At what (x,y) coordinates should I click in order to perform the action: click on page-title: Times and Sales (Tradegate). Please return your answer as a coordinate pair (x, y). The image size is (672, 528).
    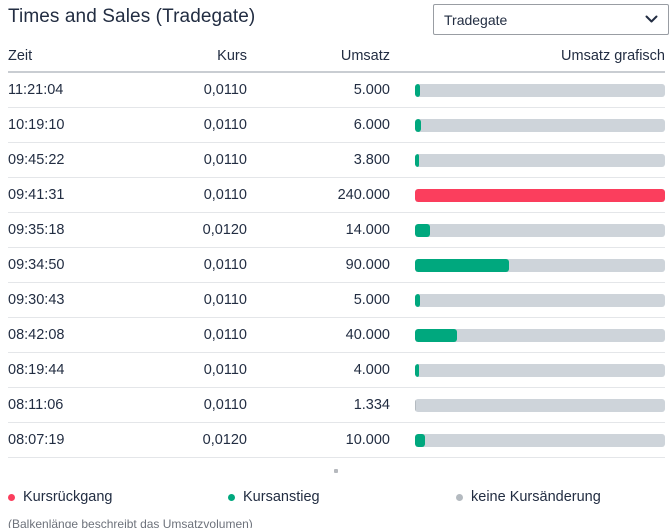
    Looking at the image, I should click on (132, 16).